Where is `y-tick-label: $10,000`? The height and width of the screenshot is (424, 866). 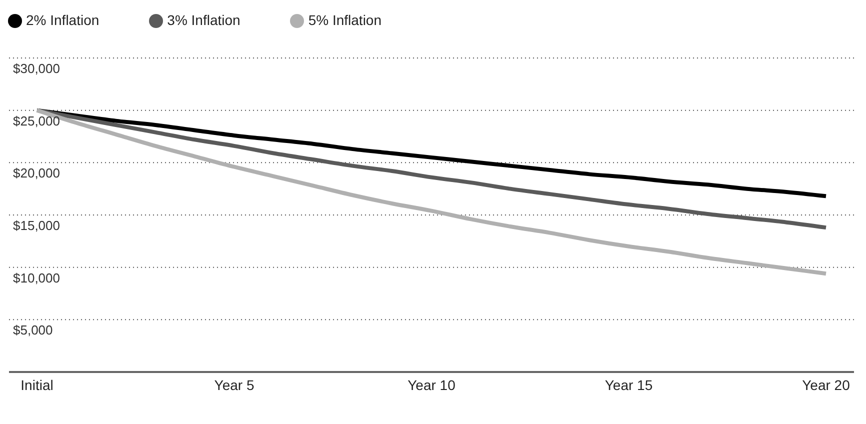
y-tick-label: $10,000 is located at coordinates (36, 278).